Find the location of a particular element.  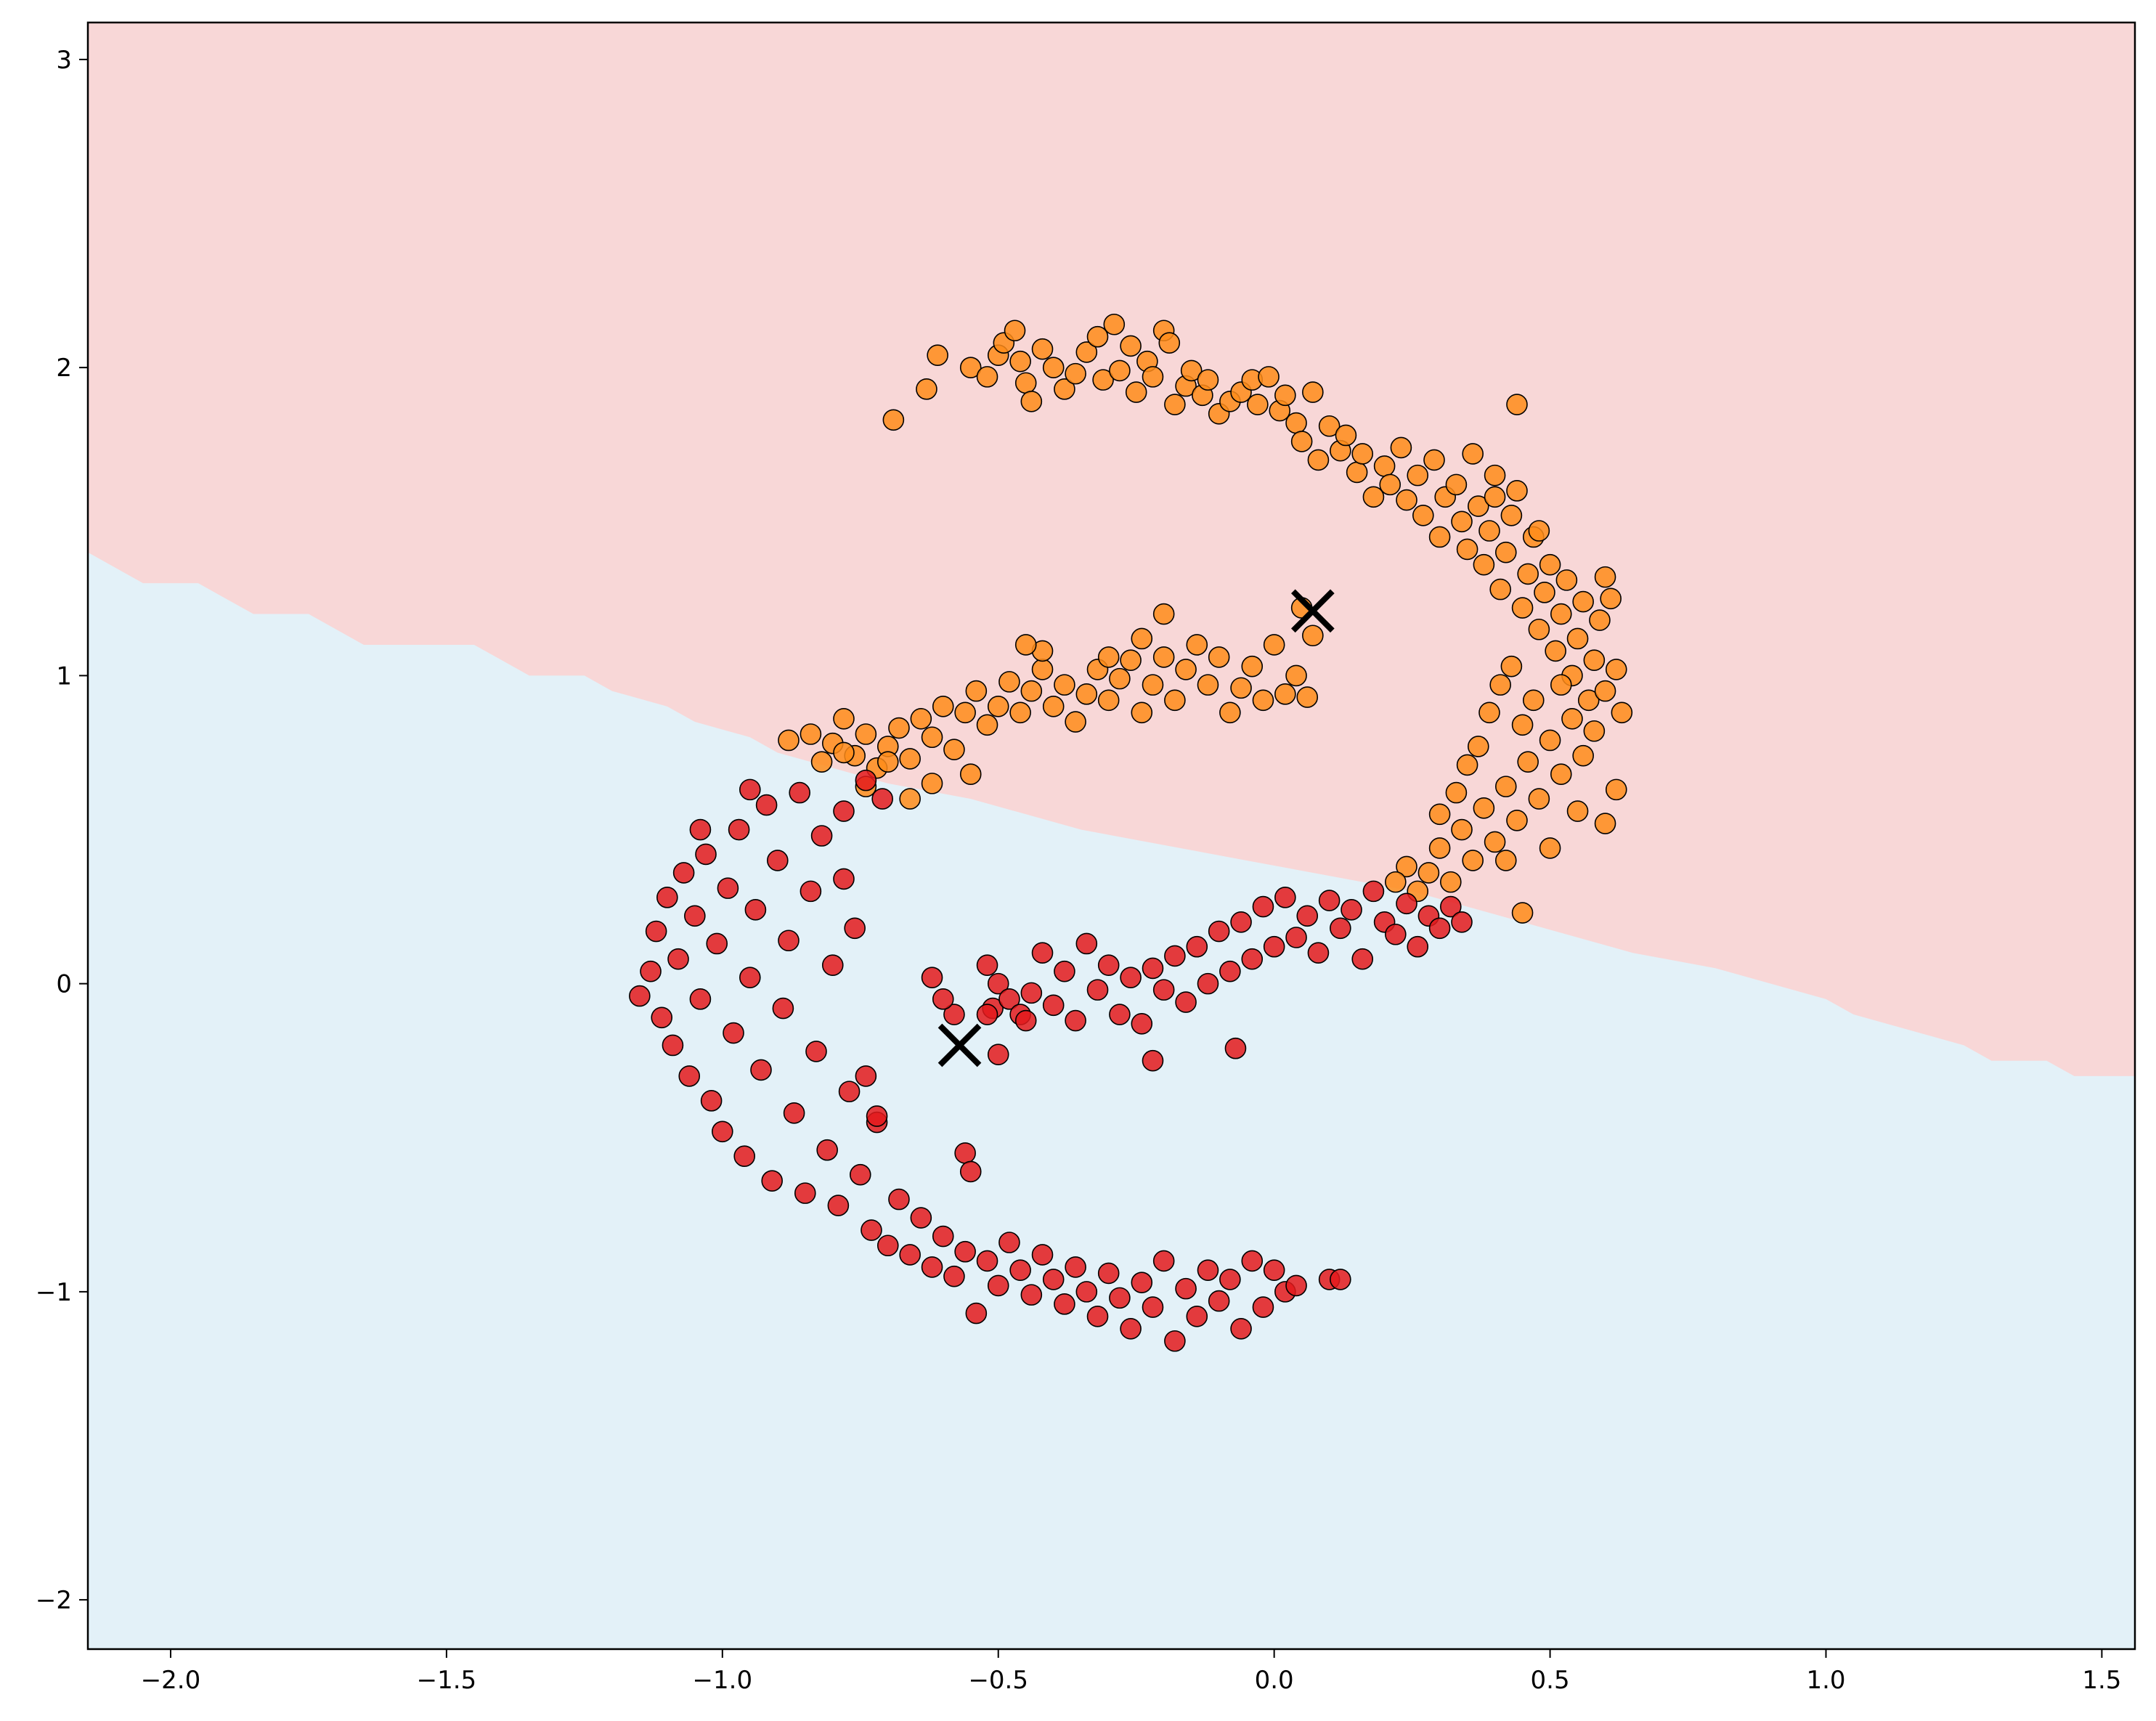

x-tick-label: −1.5 is located at coordinates (447, 1680).